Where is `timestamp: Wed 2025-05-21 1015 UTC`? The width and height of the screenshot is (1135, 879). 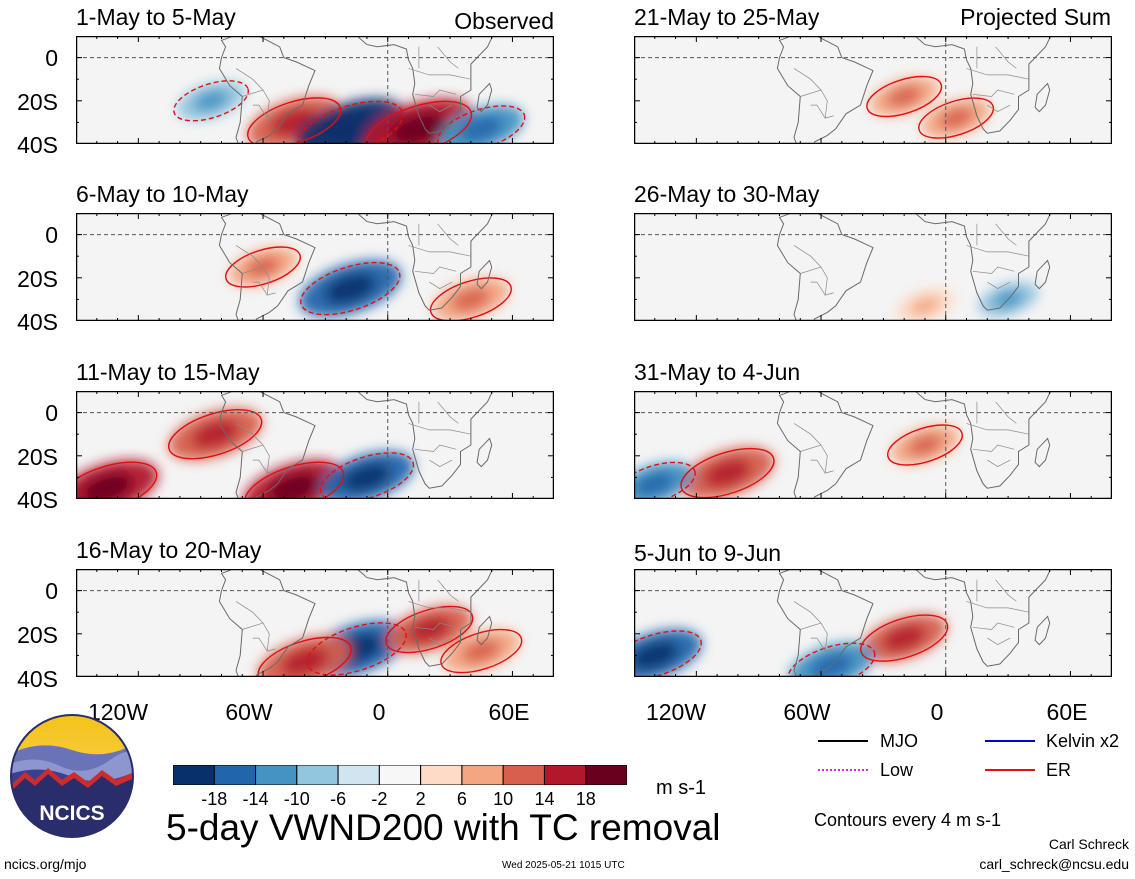 timestamp: Wed 2025-05-21 1015 UTC is located at coordinates (563, 865).